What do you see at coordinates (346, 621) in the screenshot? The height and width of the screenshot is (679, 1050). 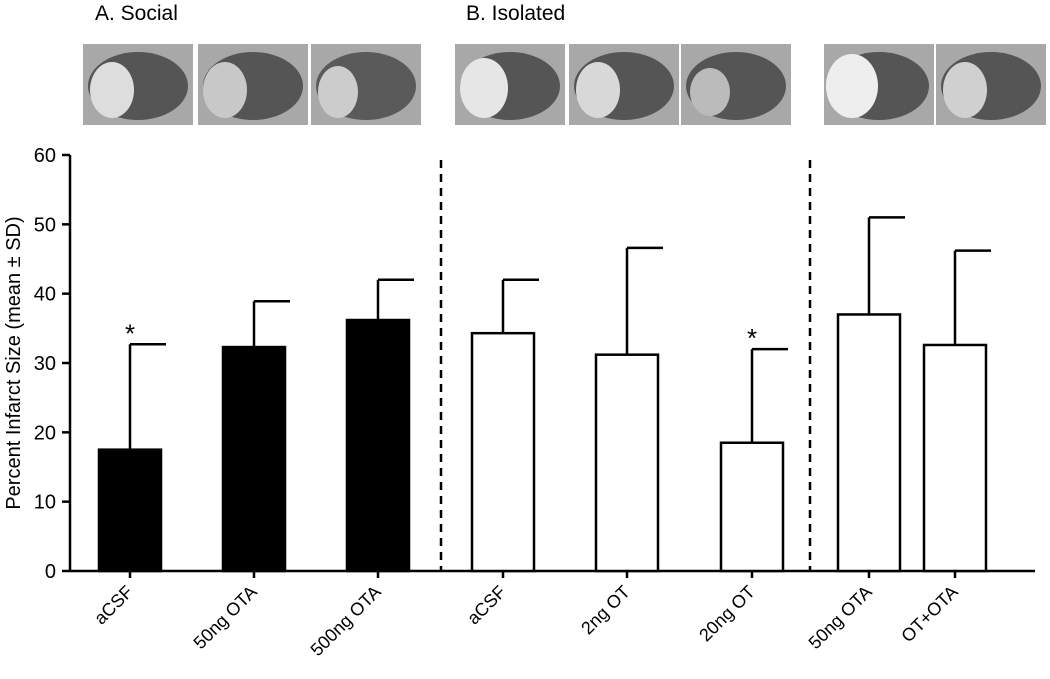 I see `x-tick-label: 500ng OTA` at bounding box center [346, 621].